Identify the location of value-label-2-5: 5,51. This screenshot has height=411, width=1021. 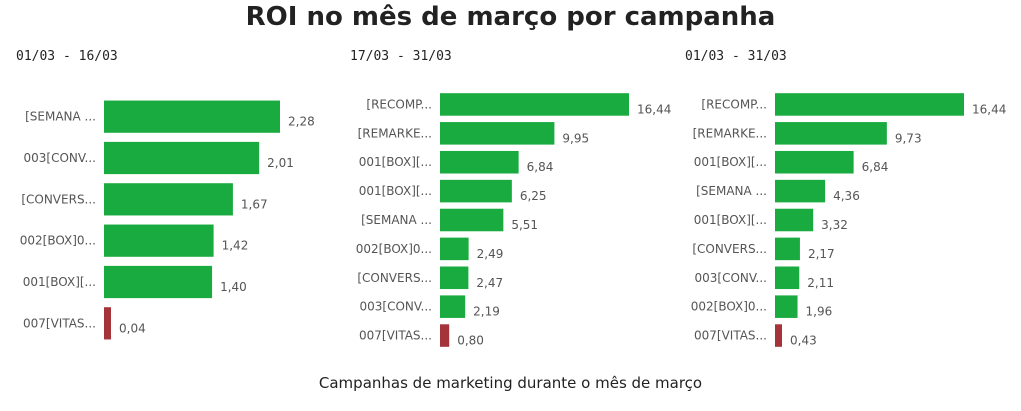
(524, 225).